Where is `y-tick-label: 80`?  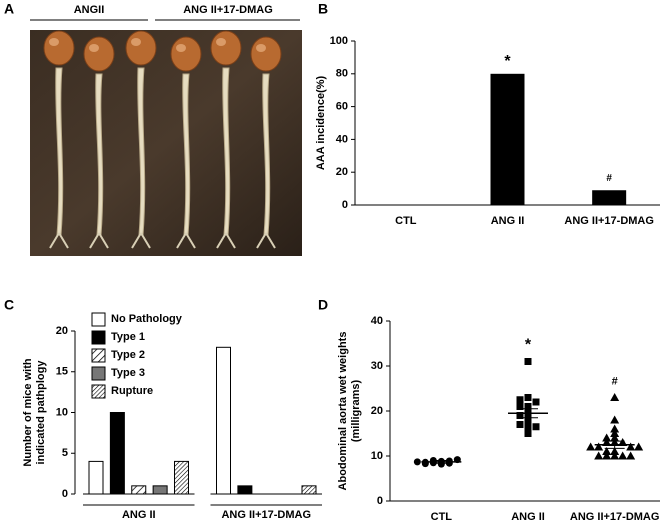
y-tick-label: 80 is located at coordinates (342, 74).